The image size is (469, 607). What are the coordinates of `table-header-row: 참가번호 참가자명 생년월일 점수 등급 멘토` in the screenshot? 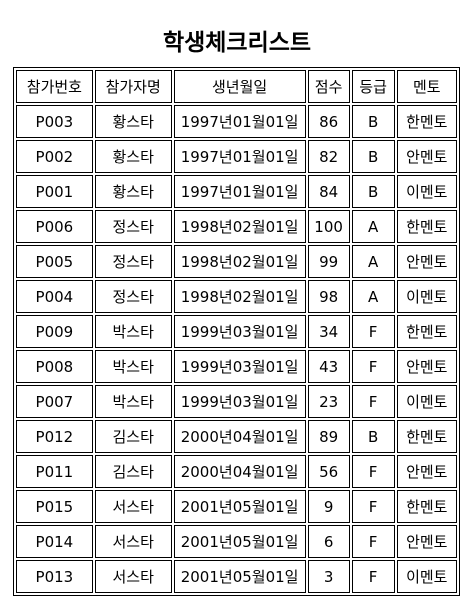 It's located at (236, 86).